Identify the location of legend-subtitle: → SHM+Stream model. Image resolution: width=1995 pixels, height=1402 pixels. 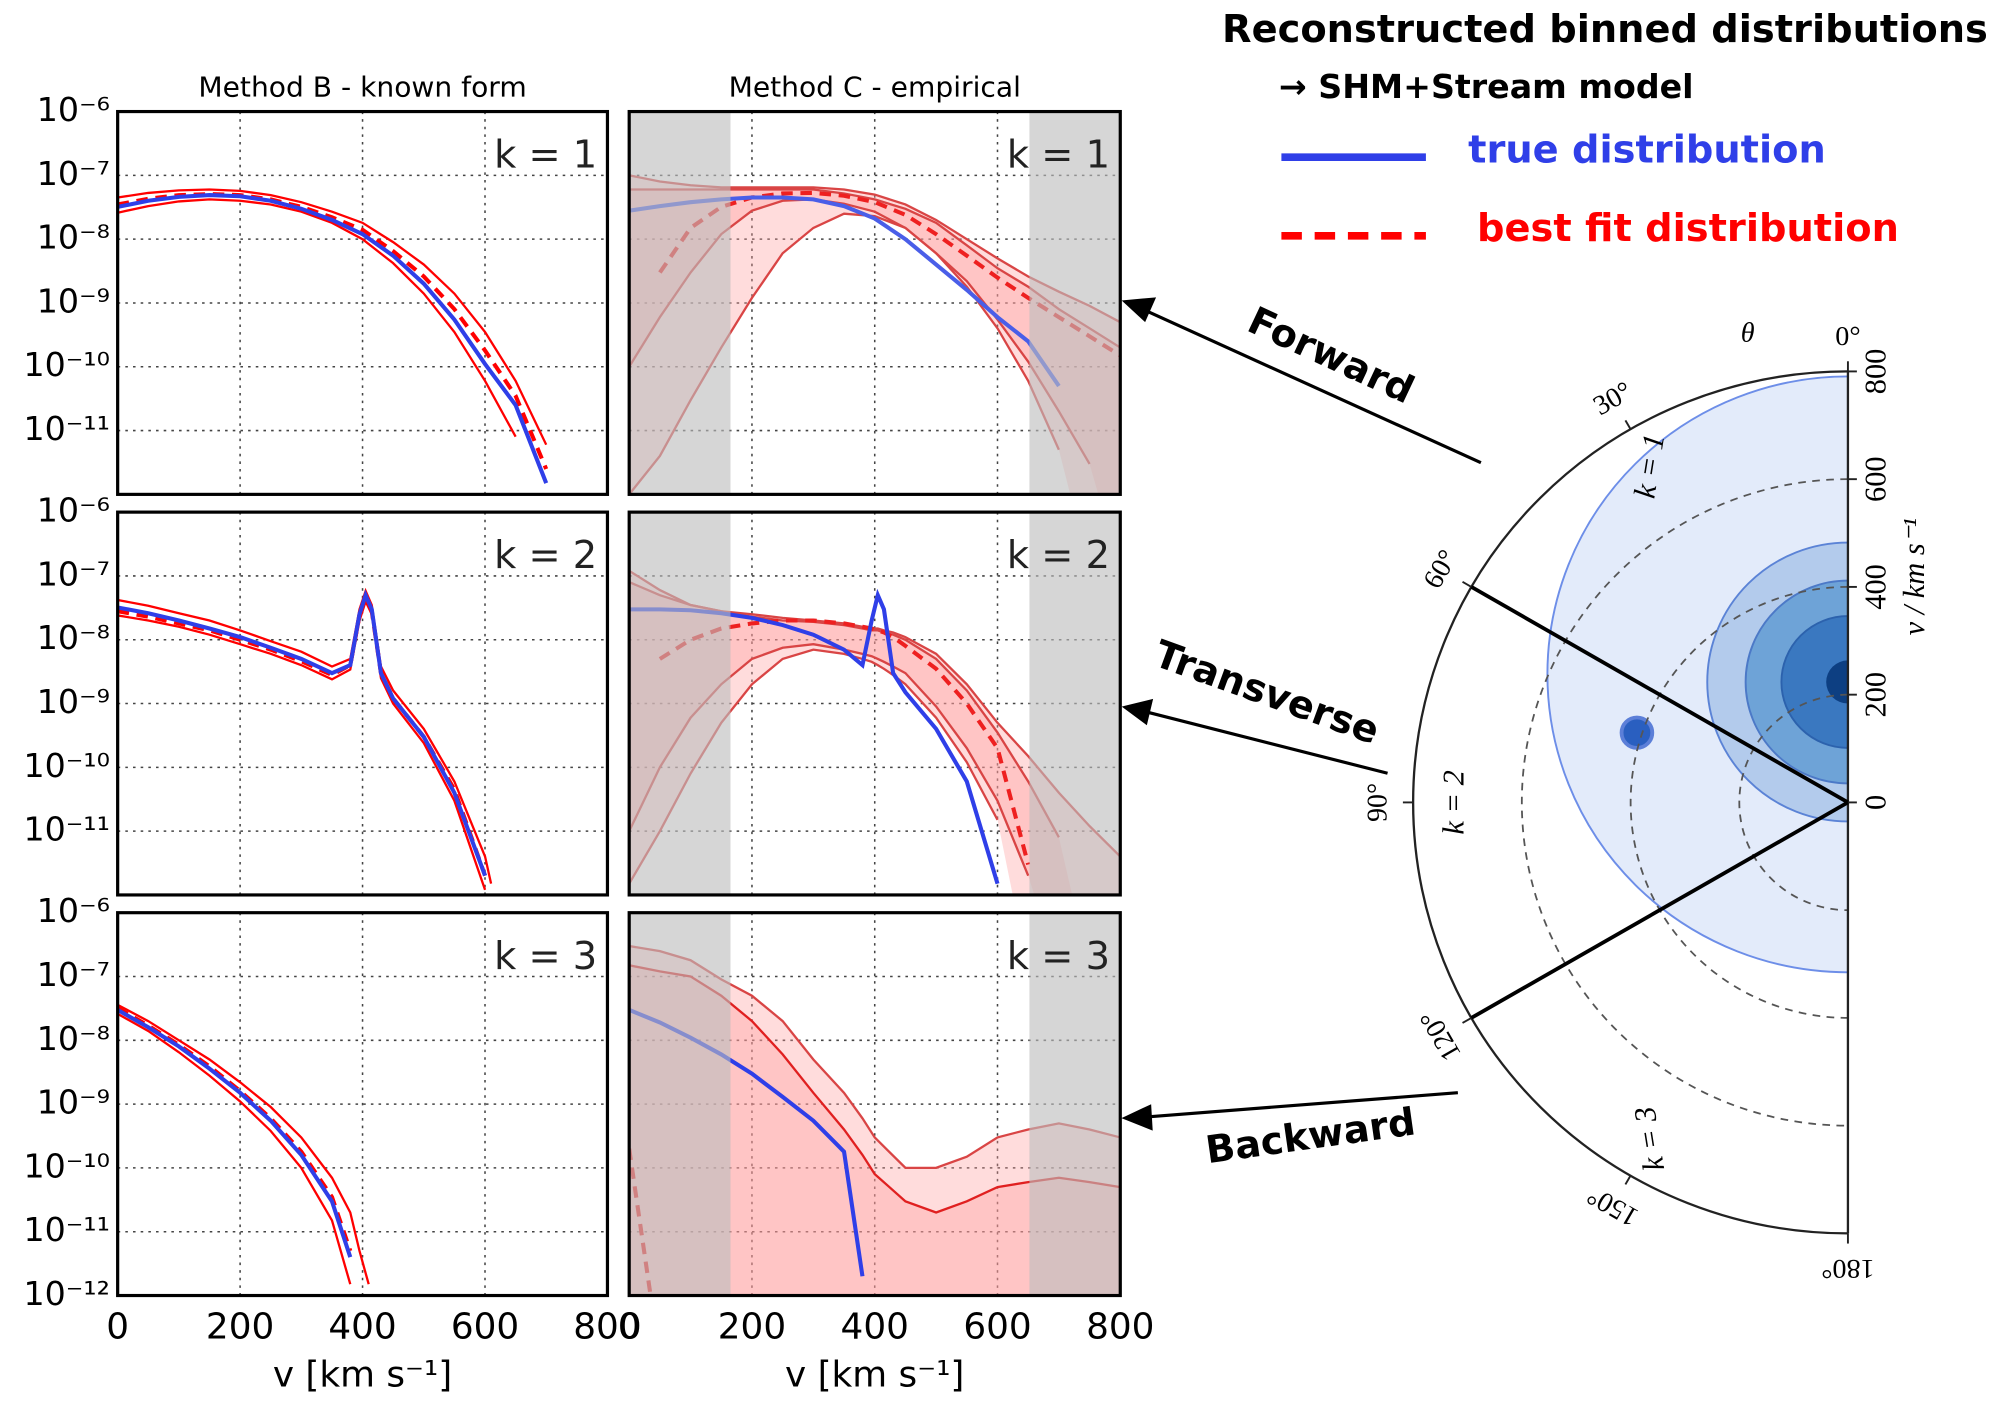
(1486, 86).